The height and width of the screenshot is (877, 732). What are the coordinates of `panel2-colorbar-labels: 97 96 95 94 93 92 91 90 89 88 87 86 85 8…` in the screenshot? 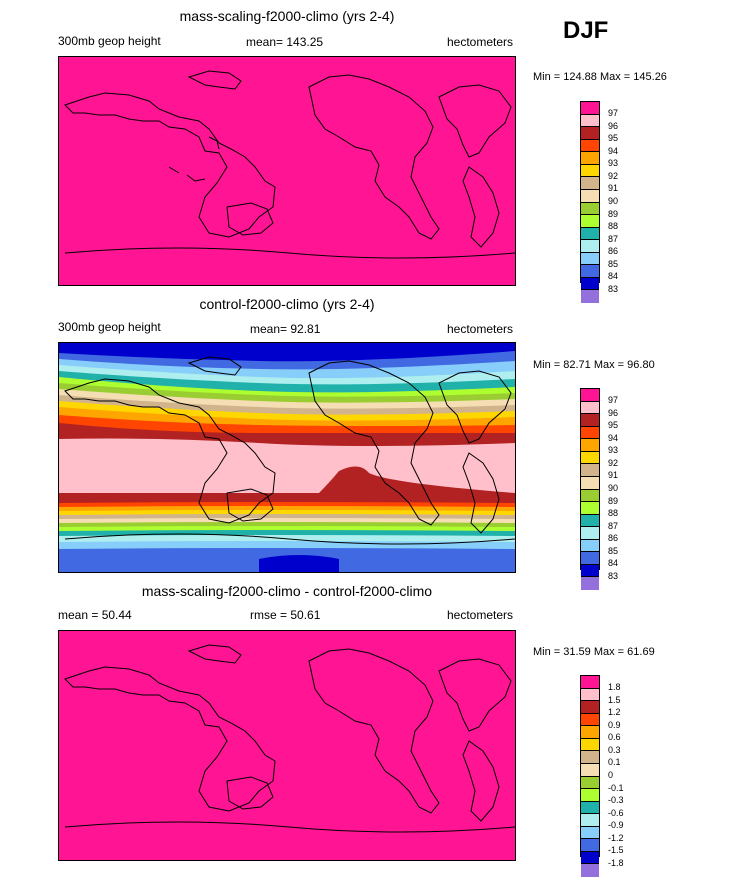 It's located at (613, 484).